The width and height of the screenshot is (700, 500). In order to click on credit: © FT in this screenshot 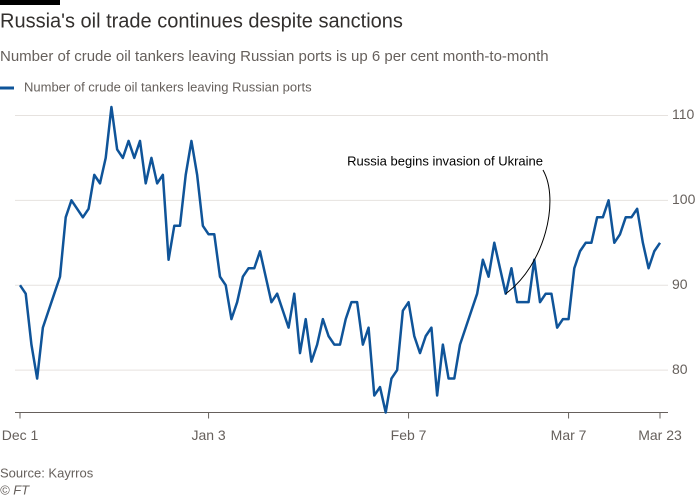, I will do `click(15, 489)`.